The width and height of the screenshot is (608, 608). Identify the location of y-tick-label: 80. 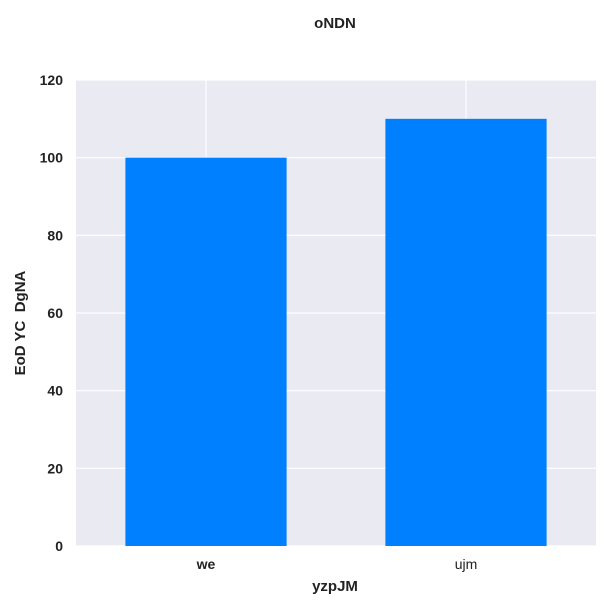
(55, 235).